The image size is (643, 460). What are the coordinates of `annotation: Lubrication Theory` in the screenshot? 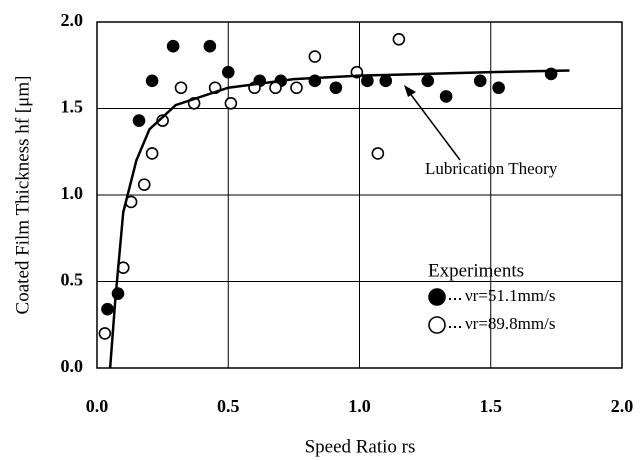 It's located at (491, 168).